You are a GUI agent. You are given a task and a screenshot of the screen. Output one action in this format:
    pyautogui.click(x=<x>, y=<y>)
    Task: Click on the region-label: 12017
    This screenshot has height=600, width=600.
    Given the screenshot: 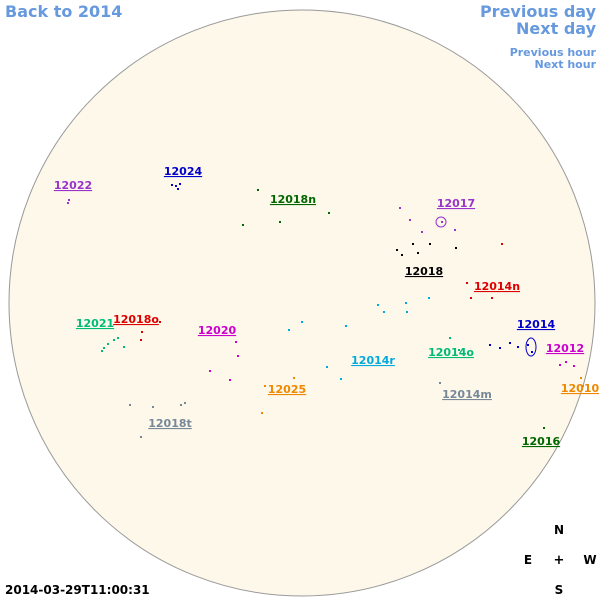 What is the action you would take?
    pyautogui.click(x=456, y=203)
    